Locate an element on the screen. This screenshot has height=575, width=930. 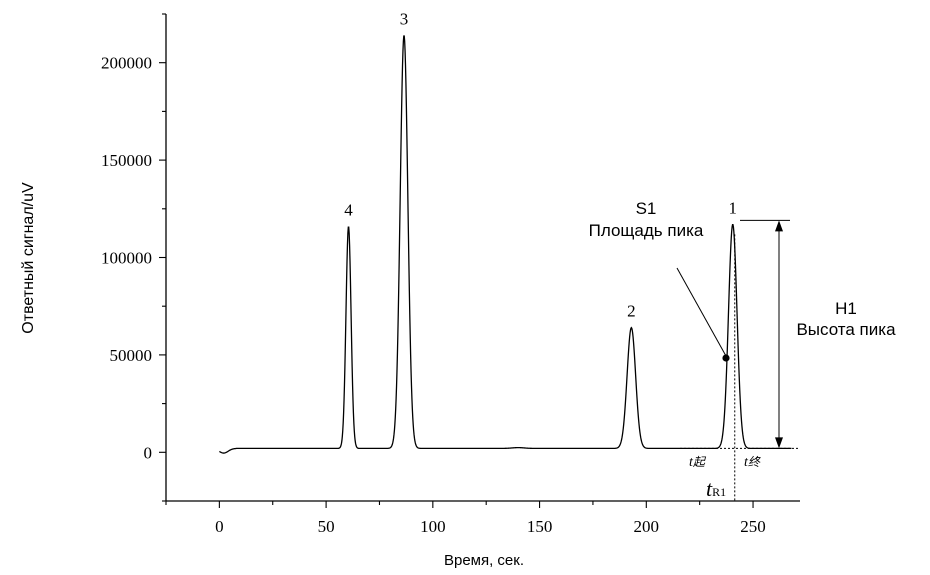
y-tick-label: 200000 is located at coordinates (126, 63).